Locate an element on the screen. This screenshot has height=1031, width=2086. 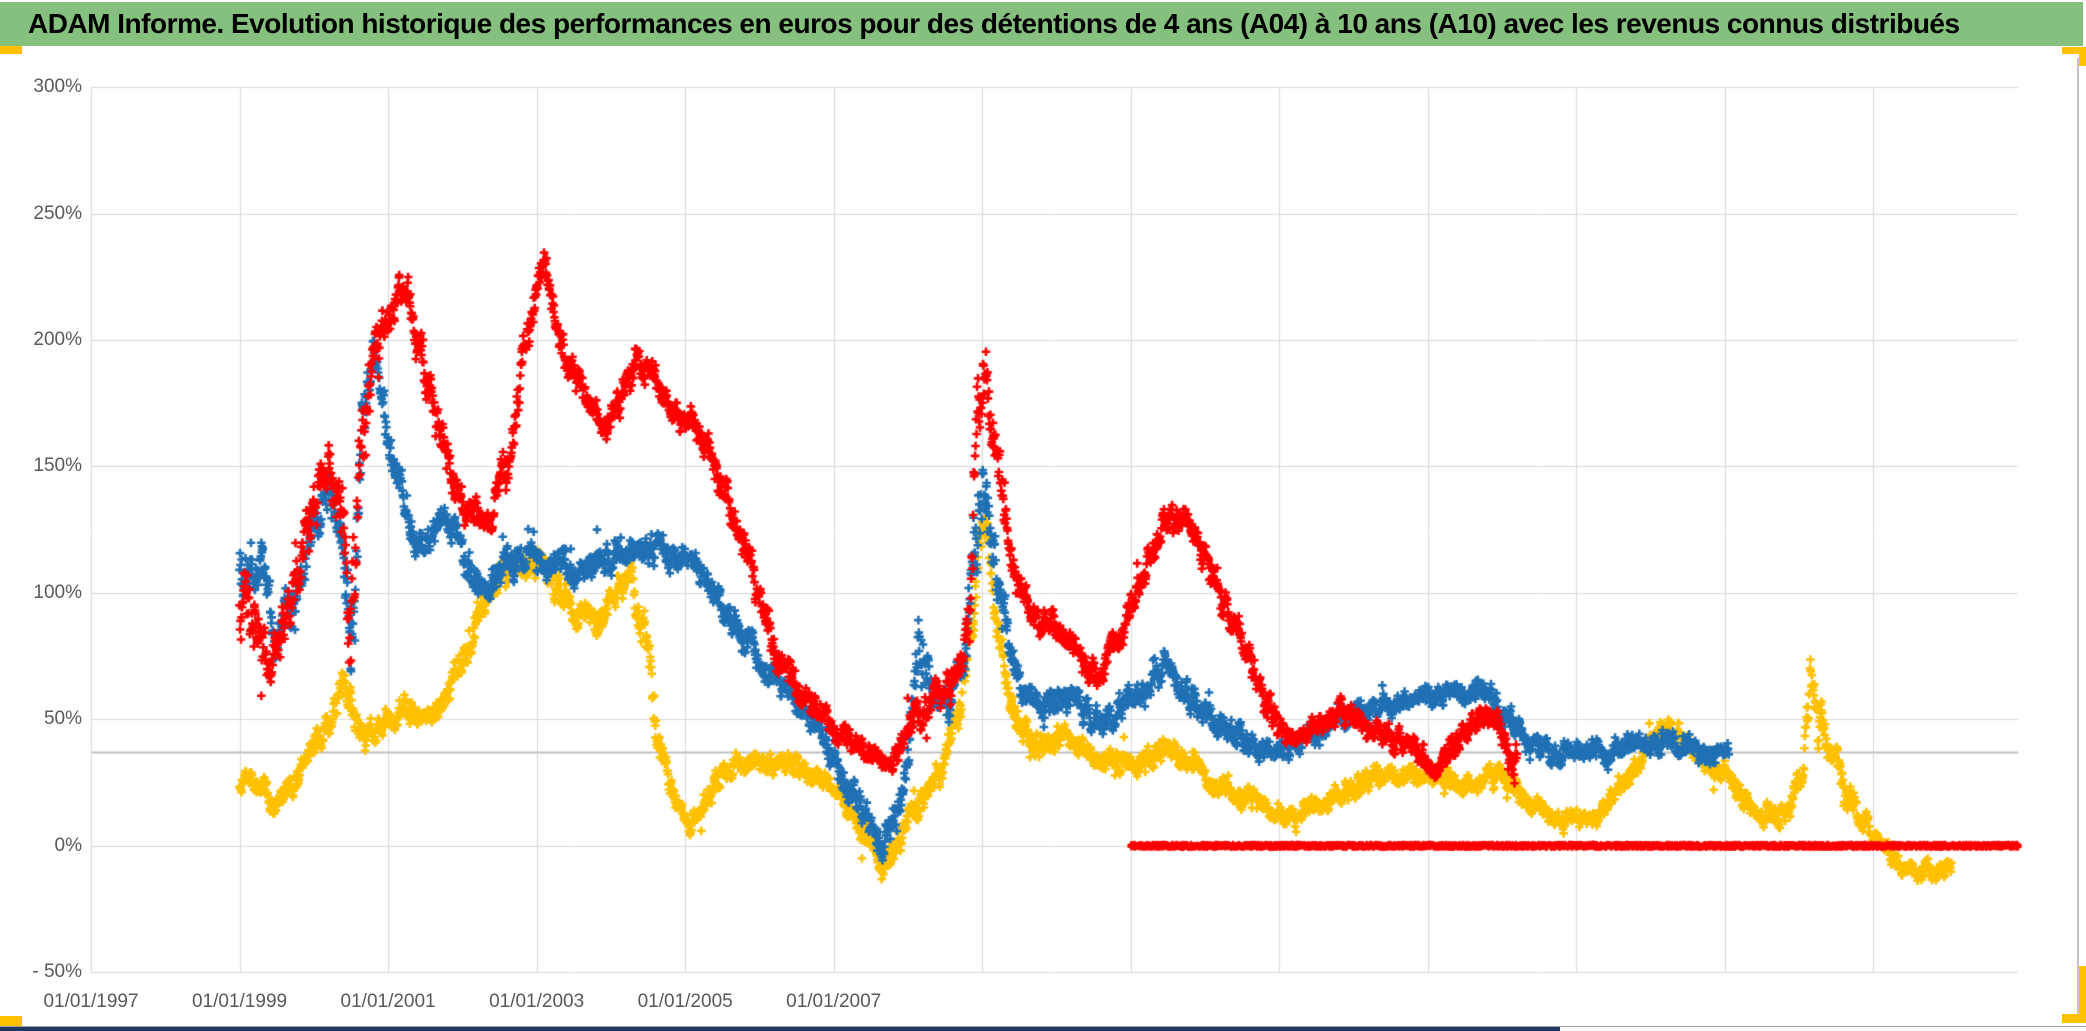
bottom-gray-edge is located at coordinates (1043, 1026).